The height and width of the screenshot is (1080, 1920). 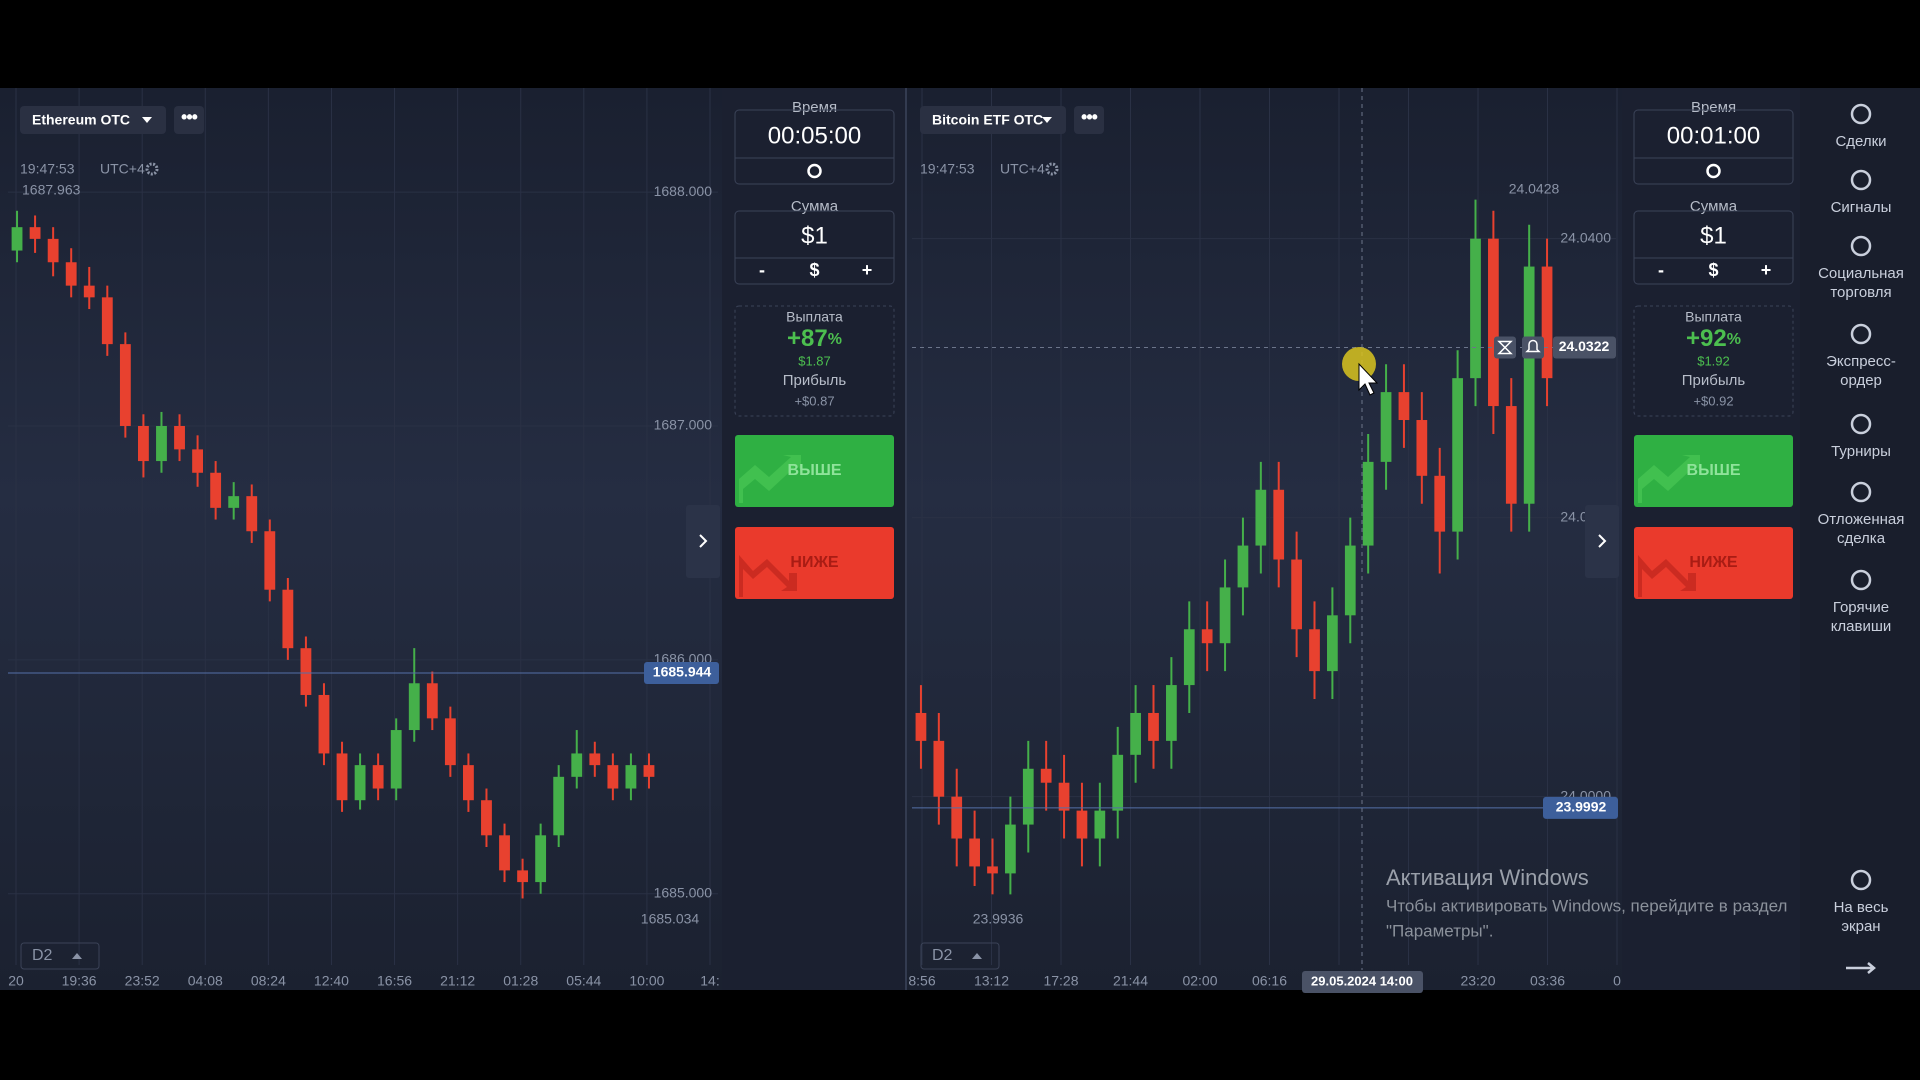 I want to click on payout-label: Выплата, so click(x=1713, y=317).